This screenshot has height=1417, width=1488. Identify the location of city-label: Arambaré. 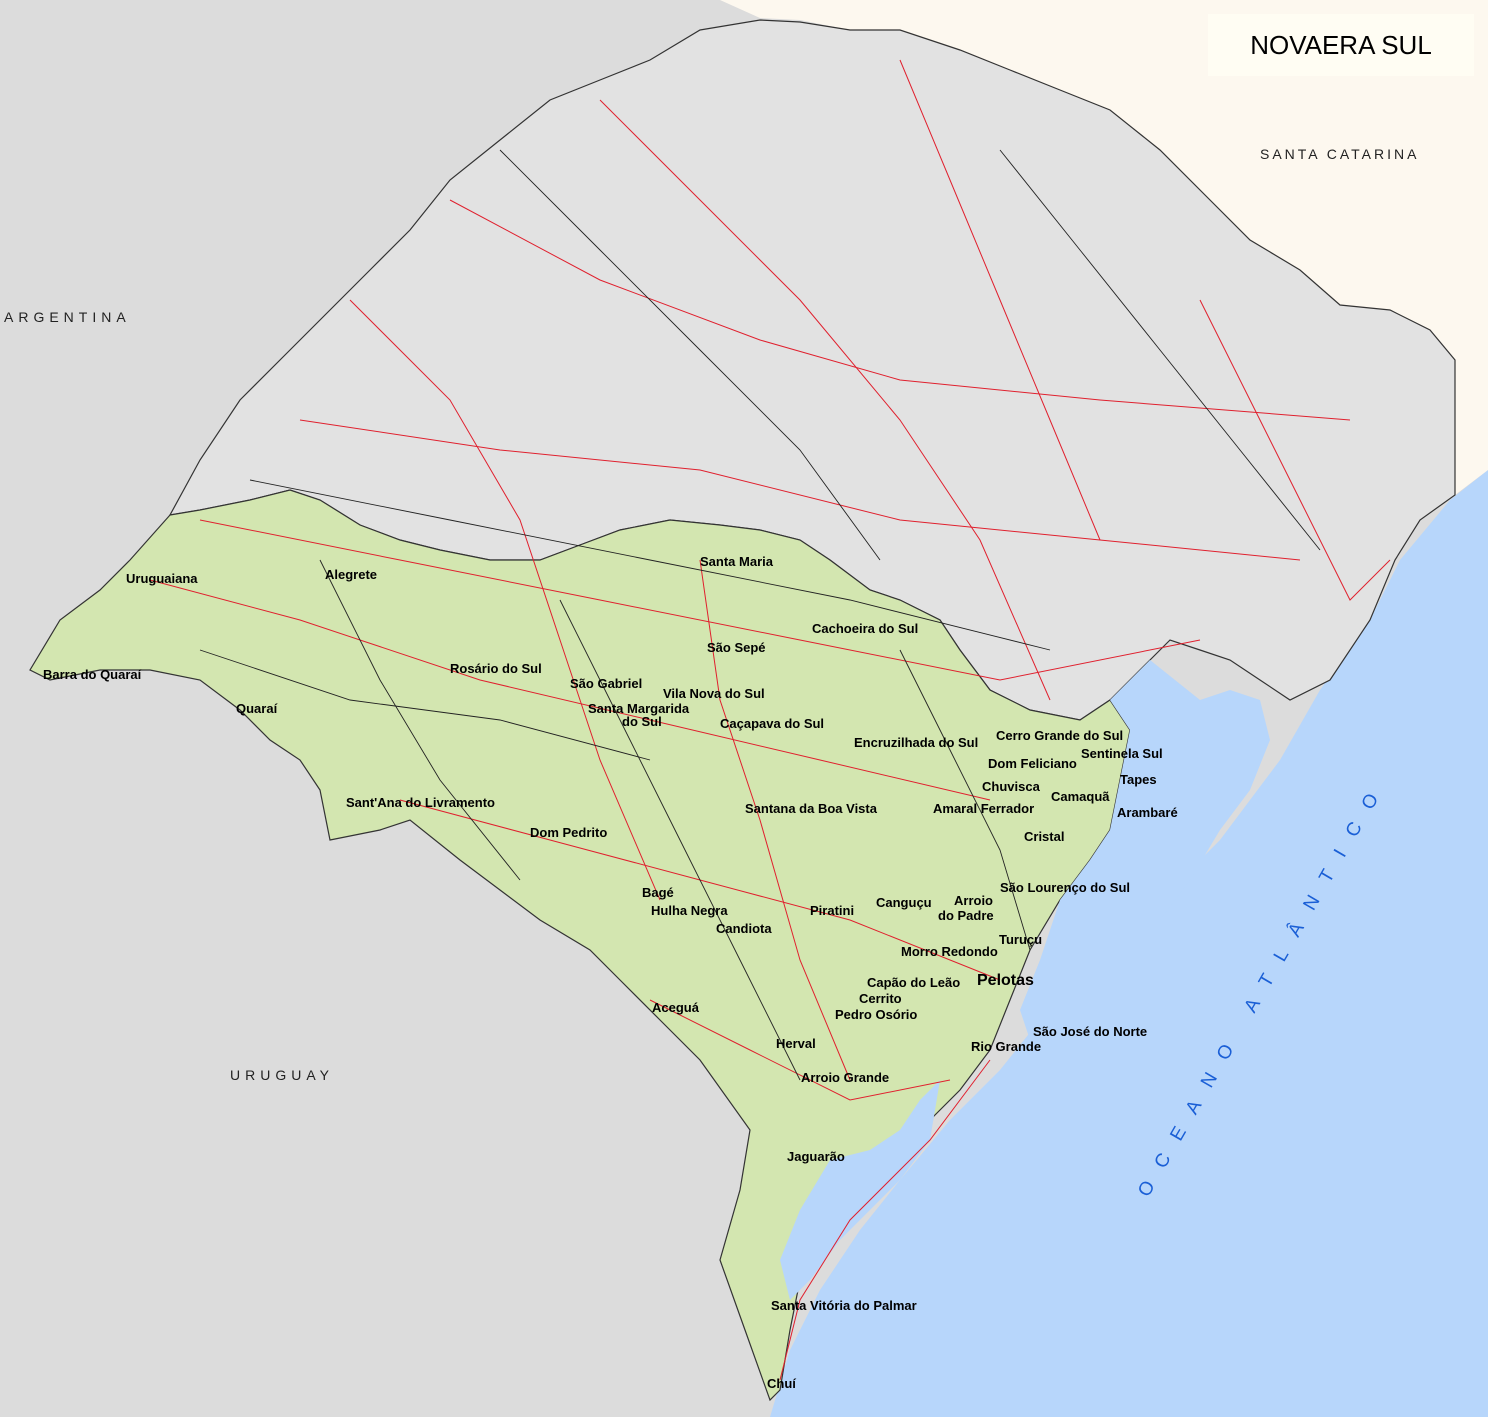
(1147, 812).